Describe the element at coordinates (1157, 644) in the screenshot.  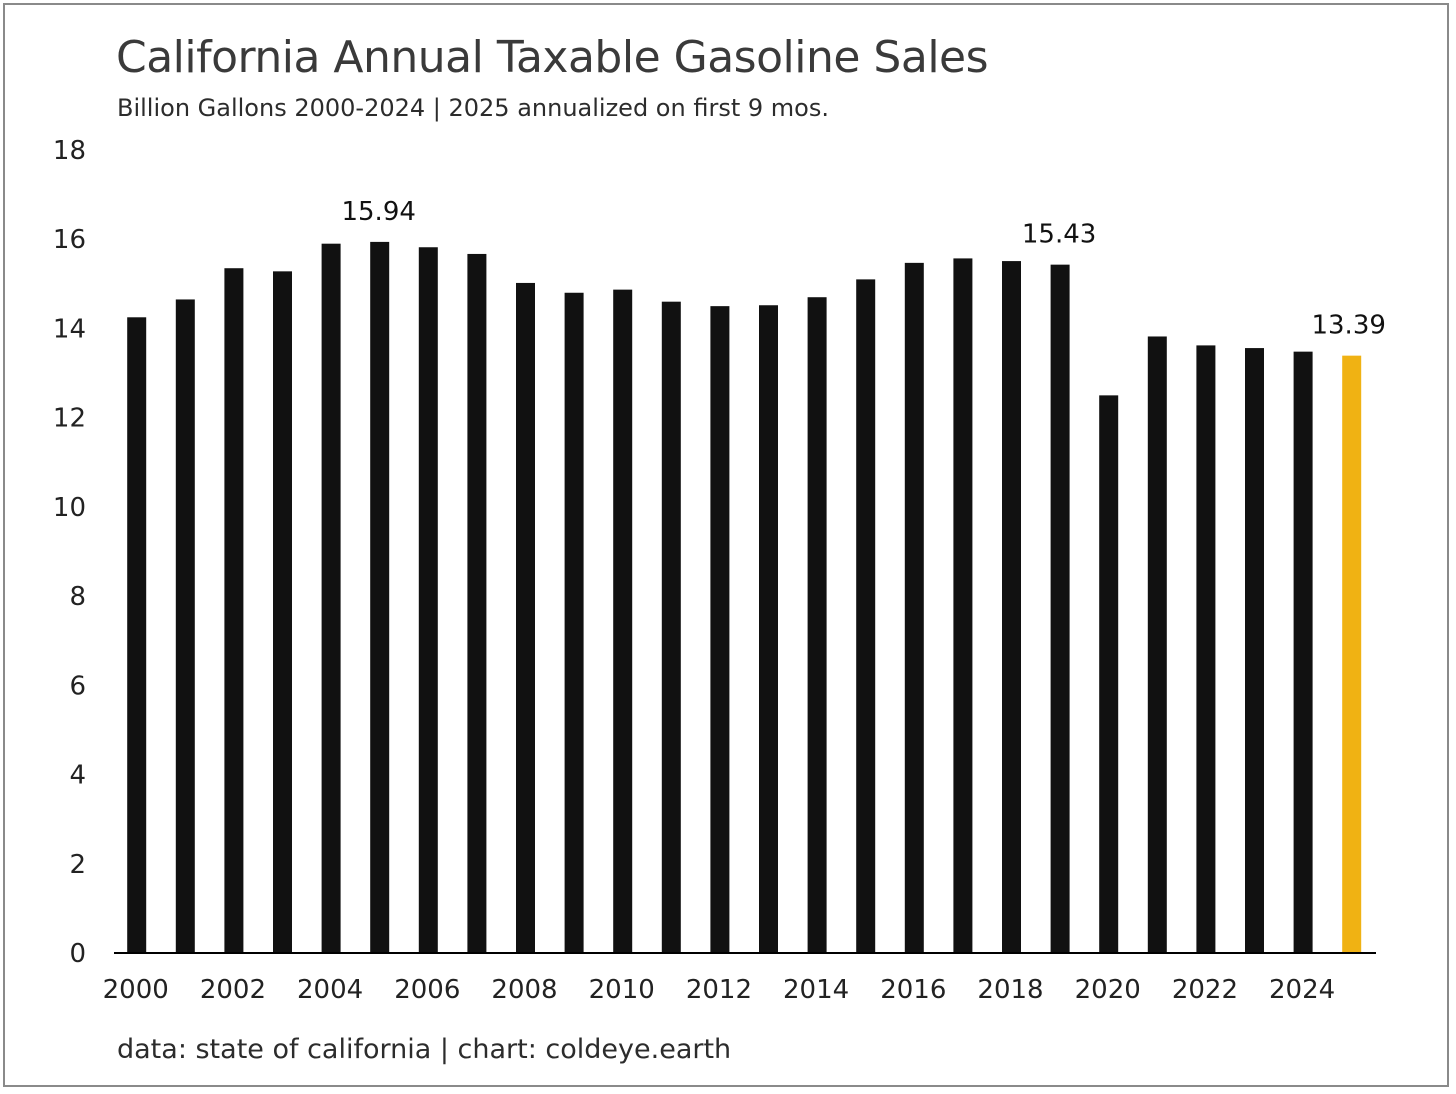
I see `bar-2021` at that location.